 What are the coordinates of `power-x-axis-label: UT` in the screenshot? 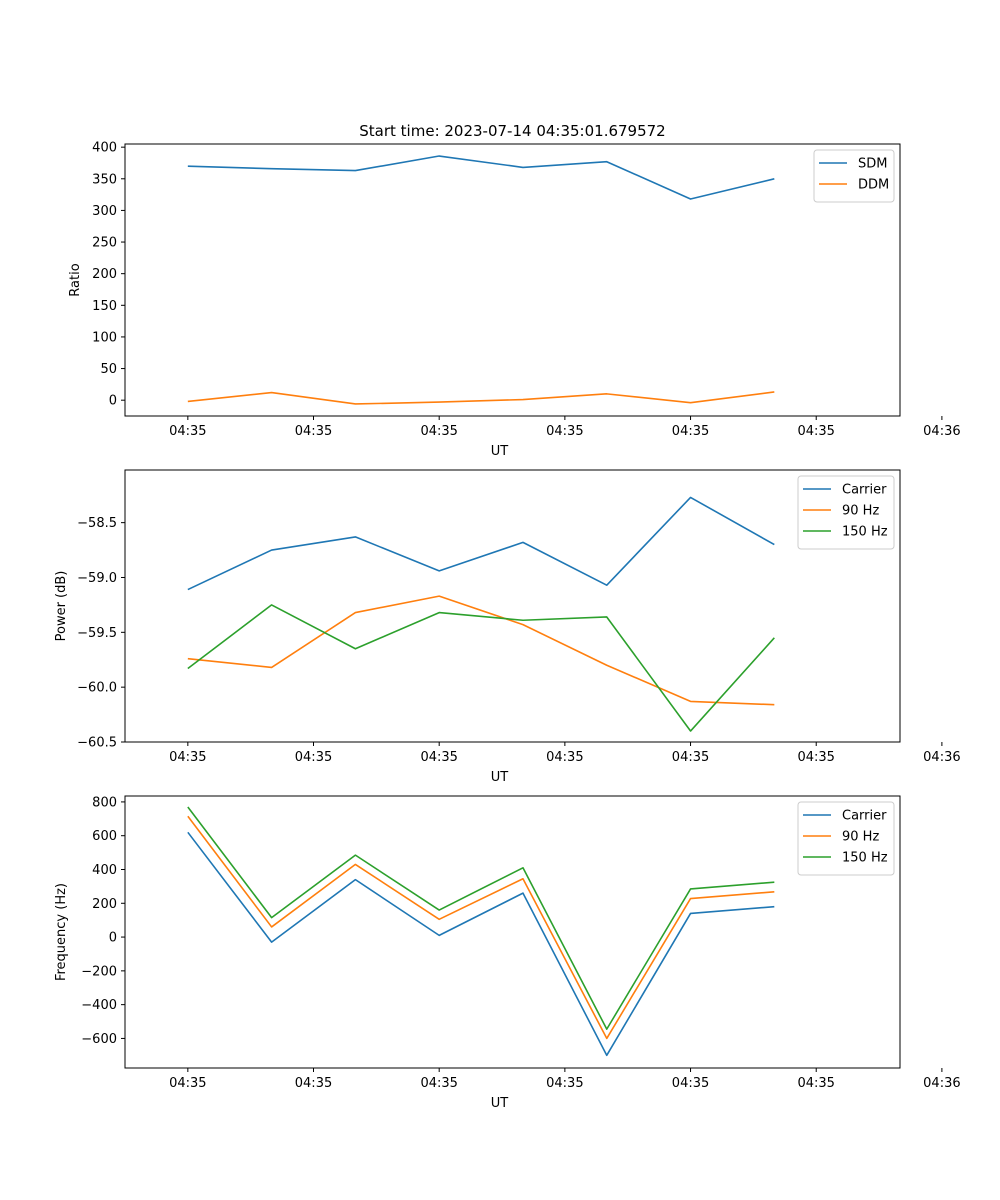 It's located at (500, 777).